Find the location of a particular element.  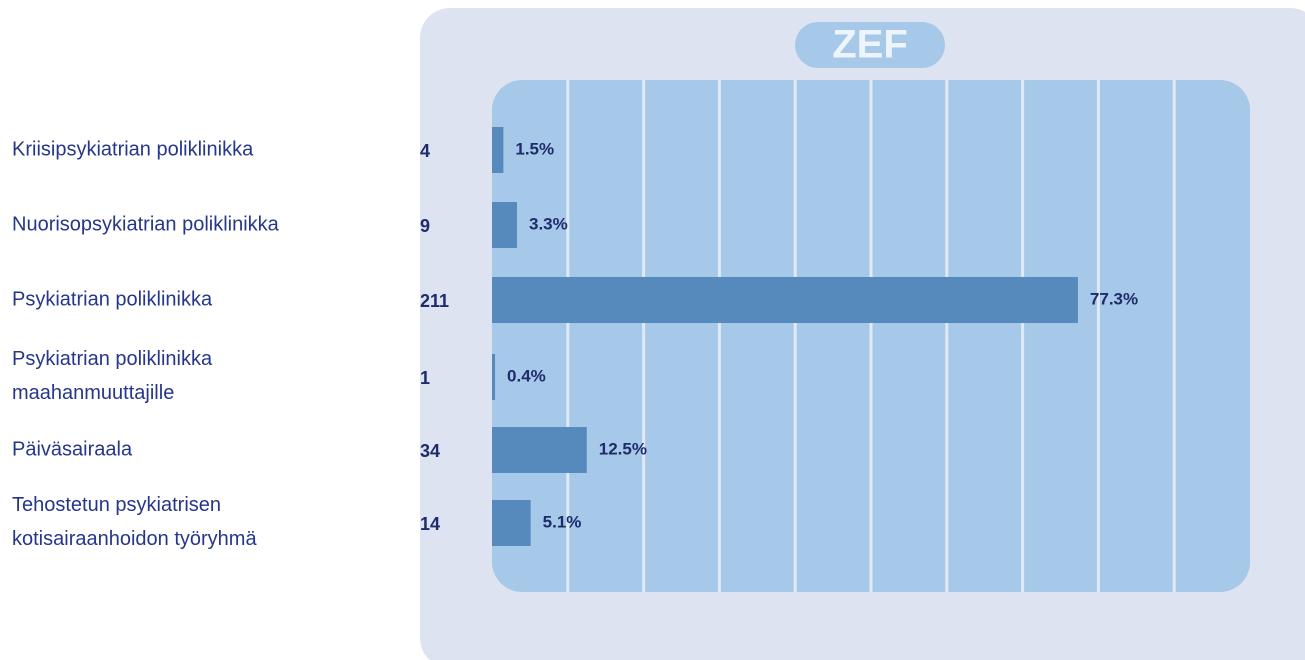

logo-pill is located at coordinates (870, 45).